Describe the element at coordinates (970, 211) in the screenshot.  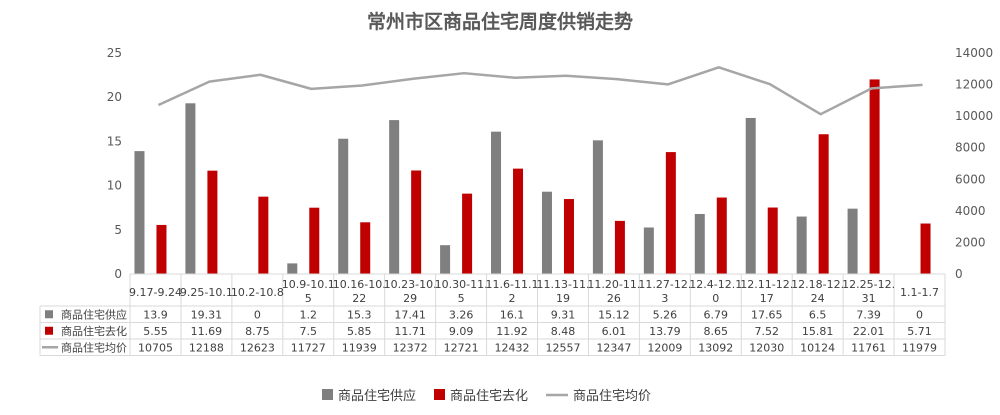
I see `right-axis-tick-label: 4000` at that location.